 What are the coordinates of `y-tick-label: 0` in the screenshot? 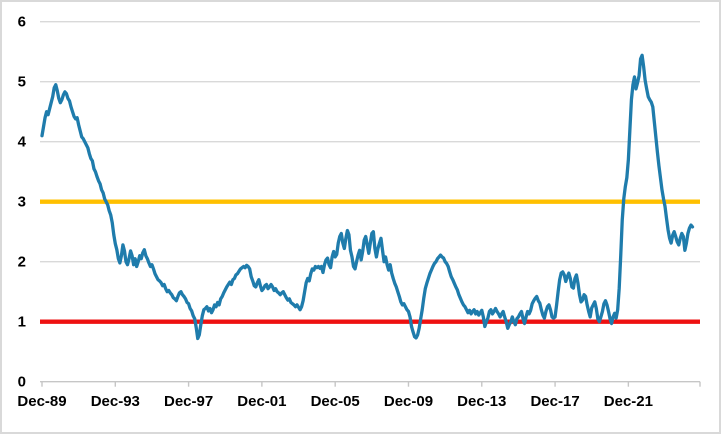 It's located at (22, 382).